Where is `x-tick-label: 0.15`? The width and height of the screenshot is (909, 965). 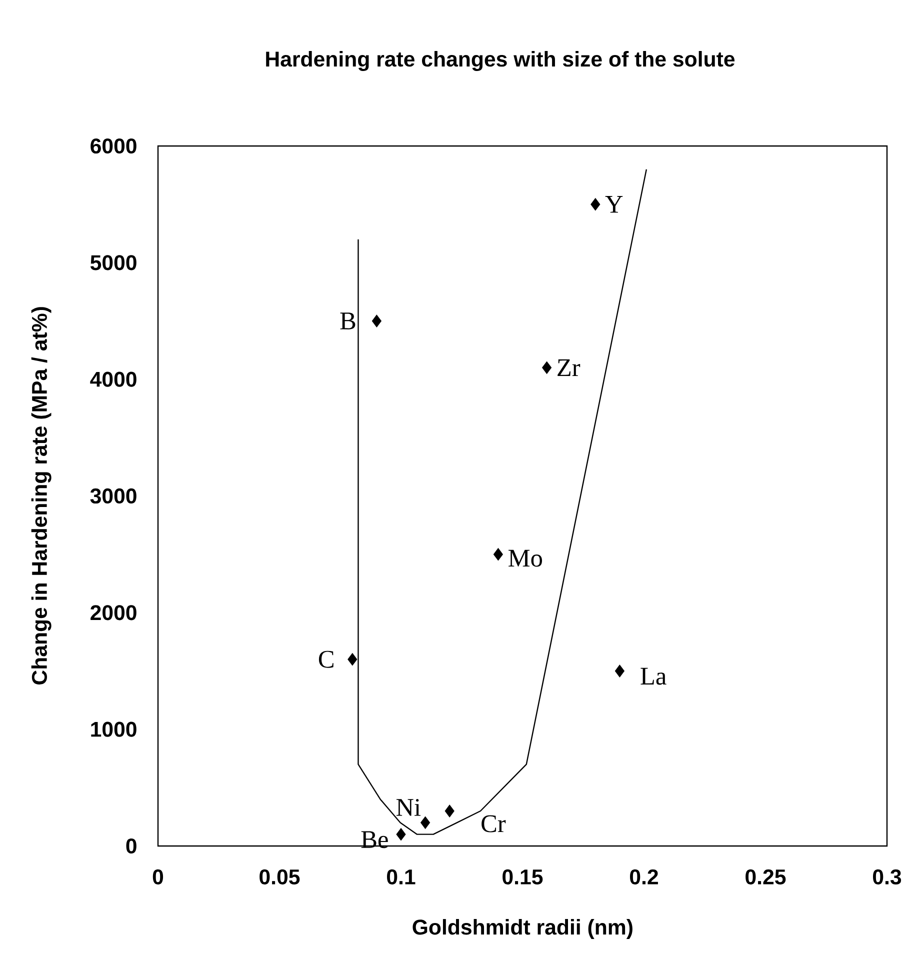 x-tick-label: 0.15 is located at coordinates (522, 876).